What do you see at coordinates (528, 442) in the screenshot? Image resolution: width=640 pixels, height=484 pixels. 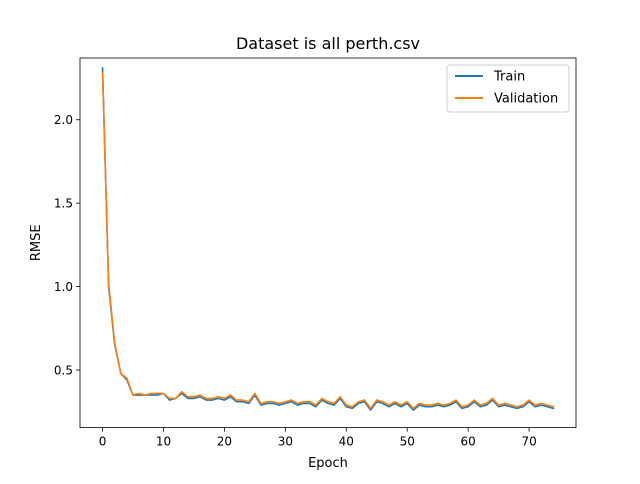 I see `x-tick-label: 70` at bounding box center [528, 442].